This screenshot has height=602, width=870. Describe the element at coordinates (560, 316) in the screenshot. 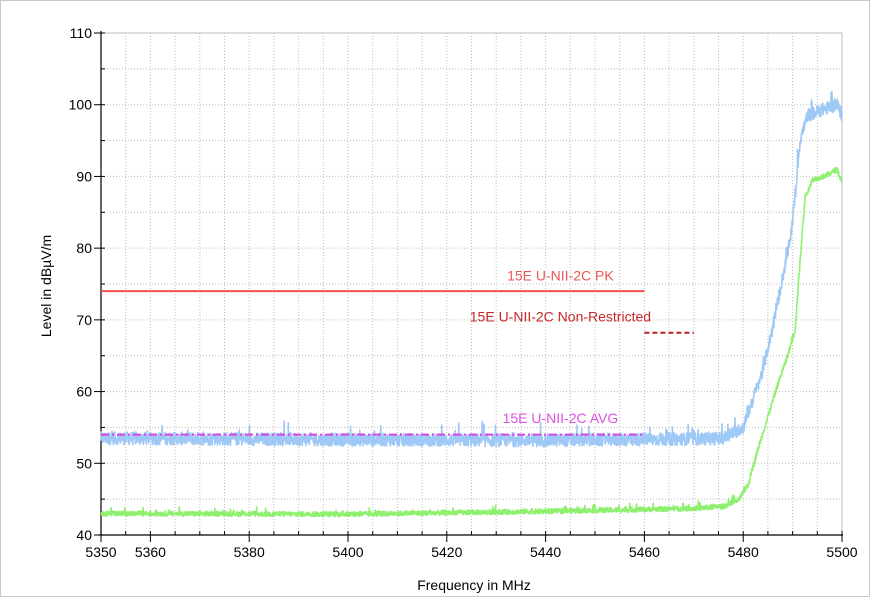

I see `limit-line-label-3: 15E U-NII-2C Non-Restricted` at that location.